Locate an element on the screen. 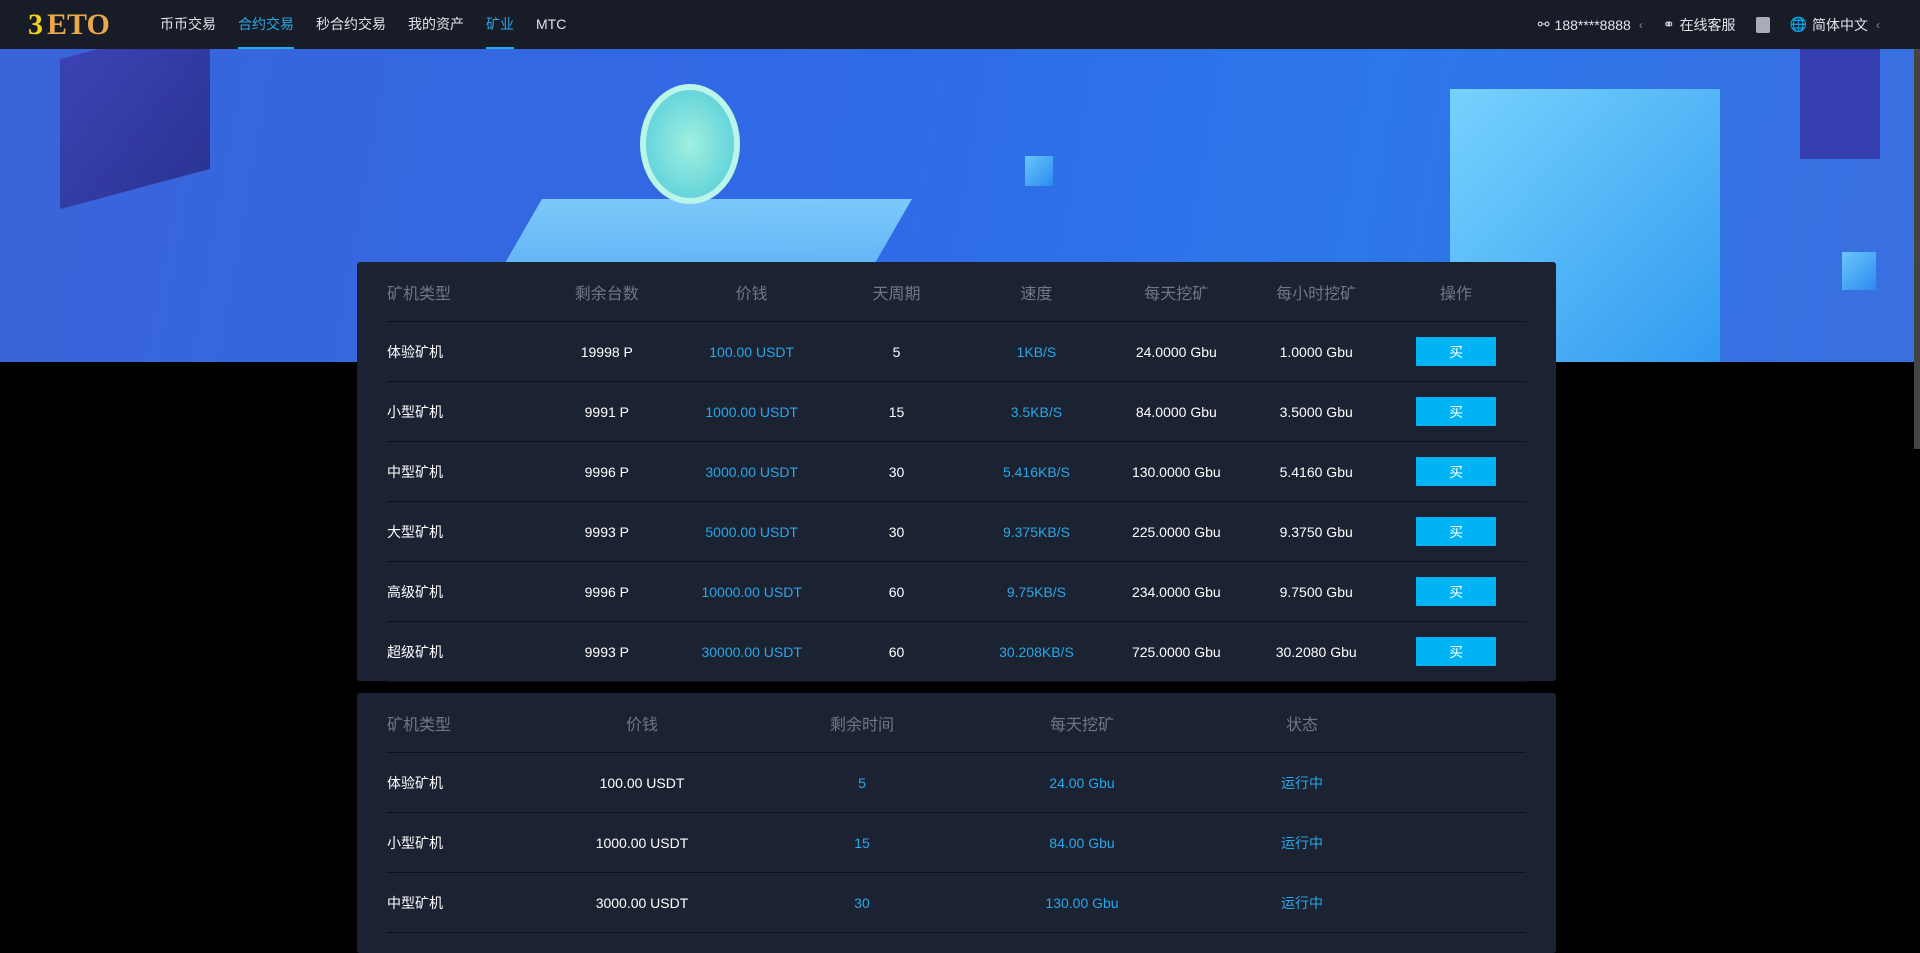 This screenshot has height=953, width=1920. table-cell: 3.5KB/S is located at coordinates (1036, 411).